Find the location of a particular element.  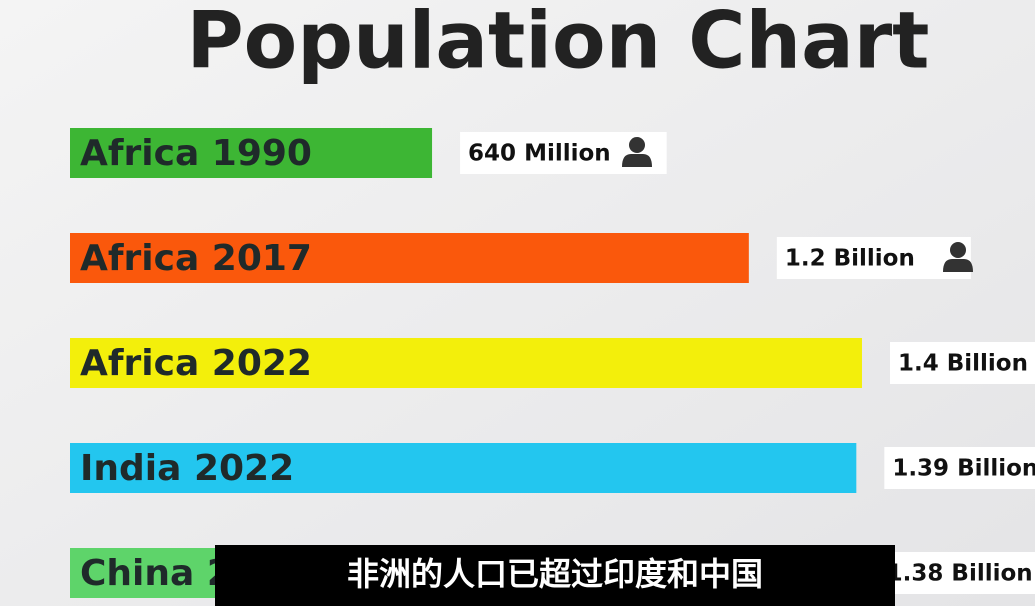

subtitle: 非洲的人口已超过印度和中国 is located at coordinates (555, 574).